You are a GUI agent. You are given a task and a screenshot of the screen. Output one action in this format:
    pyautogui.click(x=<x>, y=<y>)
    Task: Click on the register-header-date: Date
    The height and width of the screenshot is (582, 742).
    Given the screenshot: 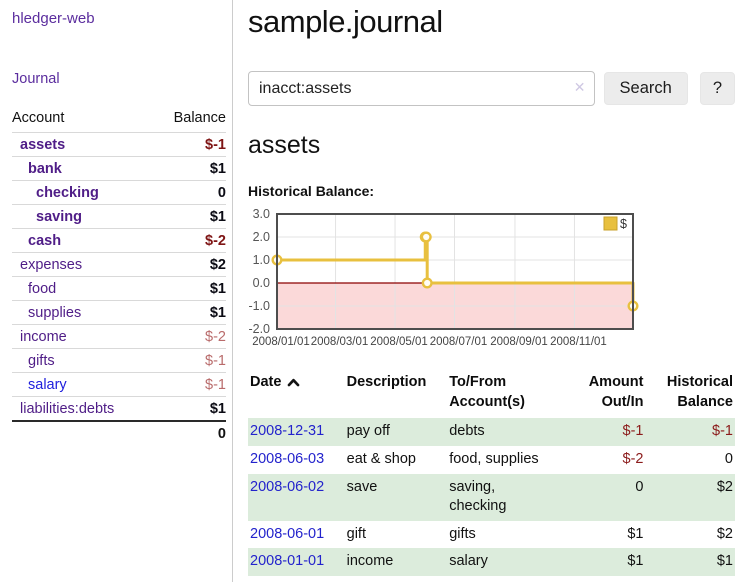 What is the action you would take?
    pyautogui.click(x=296, y=394)
    